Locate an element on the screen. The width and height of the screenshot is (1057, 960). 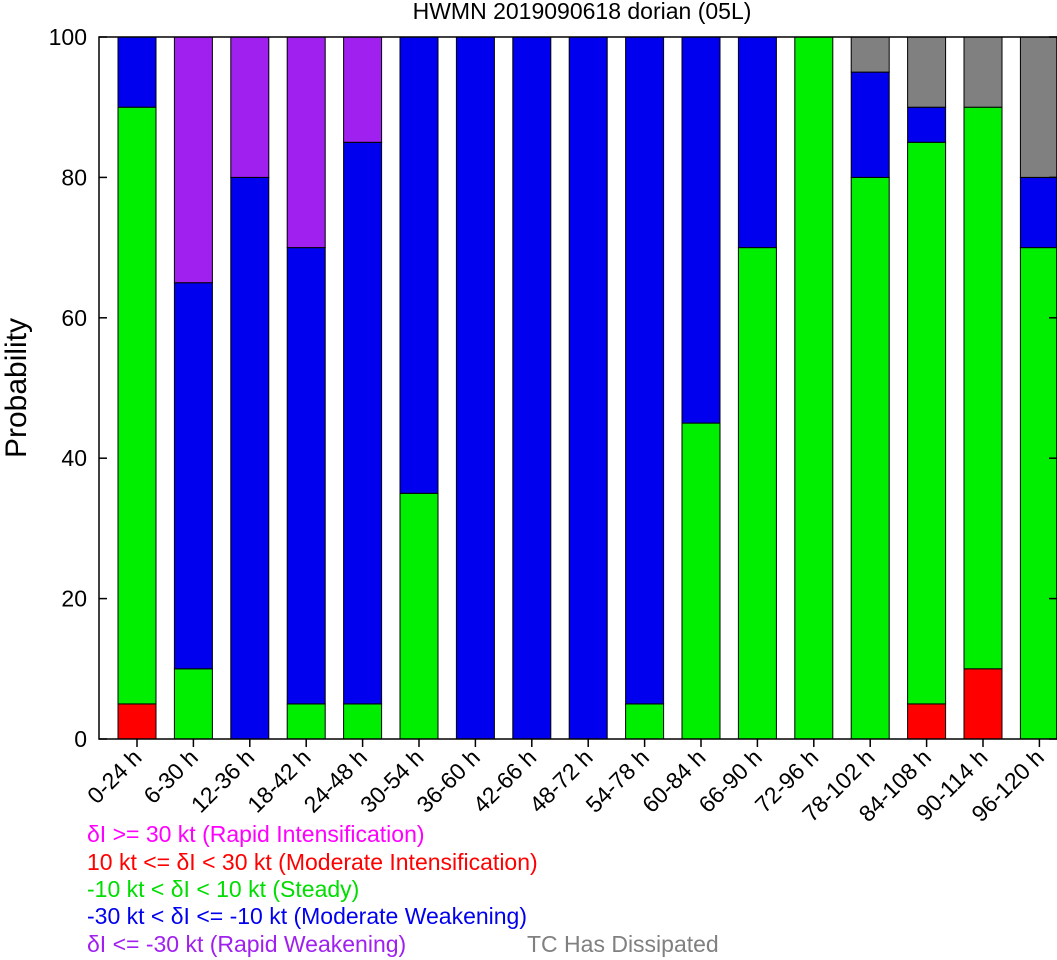
y-tick-label: 80 is located at coordinates (74, 177).